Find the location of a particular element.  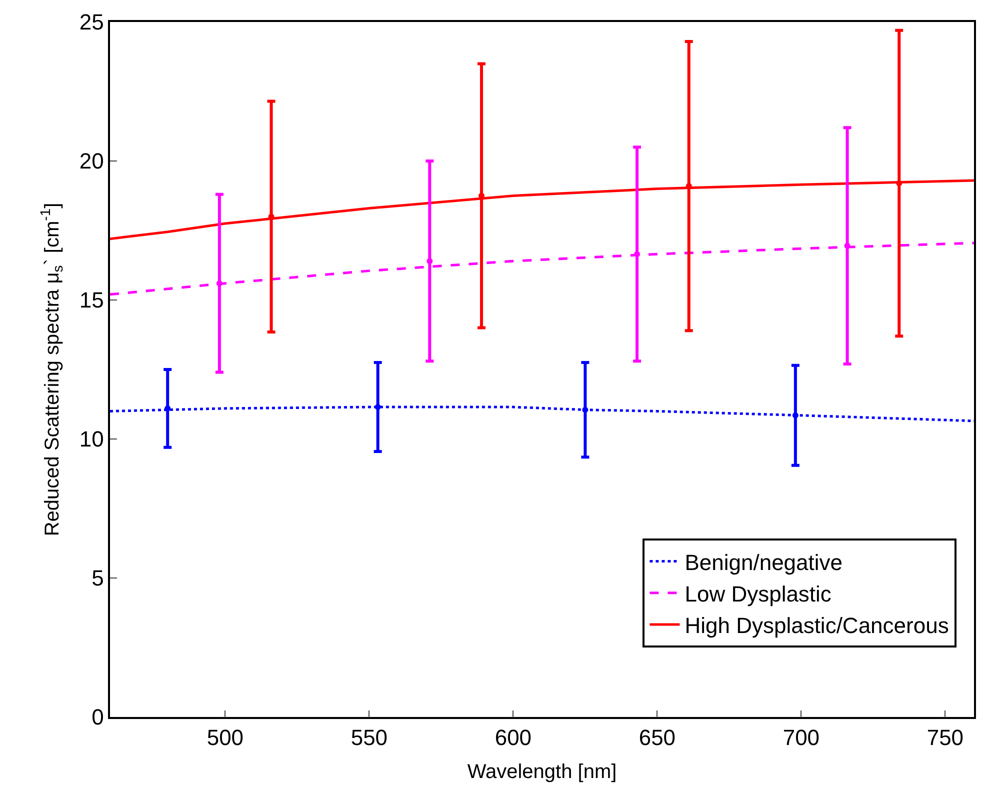

legend-label: High Dysplastic/Cancerous is located at coordinates (816, 625).